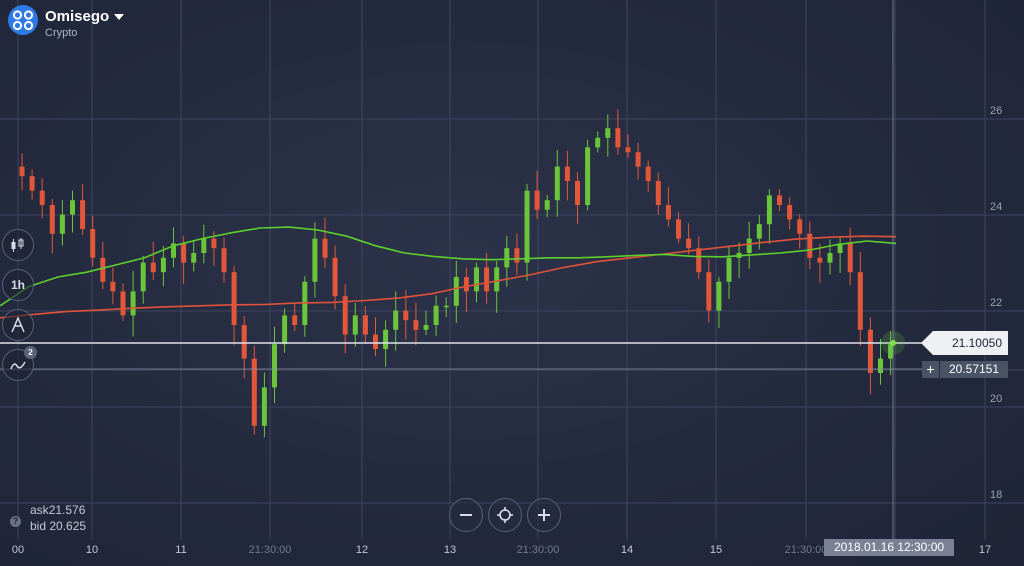 The width and height of the screenshot is (1024, 566). I want to click on chevron-down-icon, so click(119, 17).